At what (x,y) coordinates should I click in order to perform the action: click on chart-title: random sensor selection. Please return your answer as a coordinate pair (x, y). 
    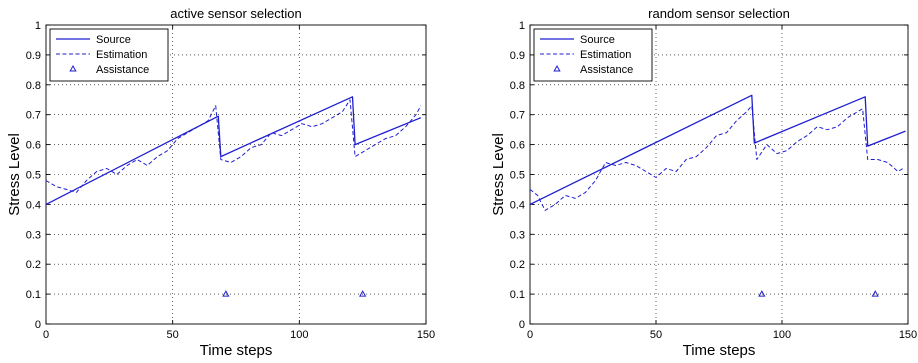
    Looking at the image, I should click on (719, 13).